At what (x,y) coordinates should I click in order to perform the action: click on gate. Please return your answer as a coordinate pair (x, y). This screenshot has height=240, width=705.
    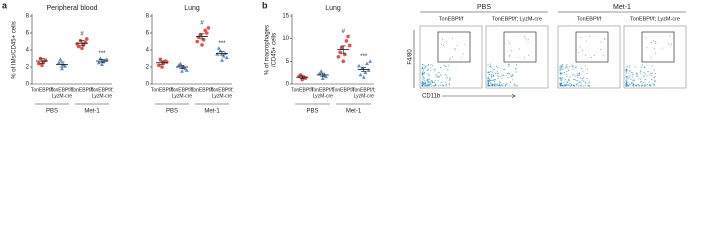
    Looking at the image, I should click on (454, 47).